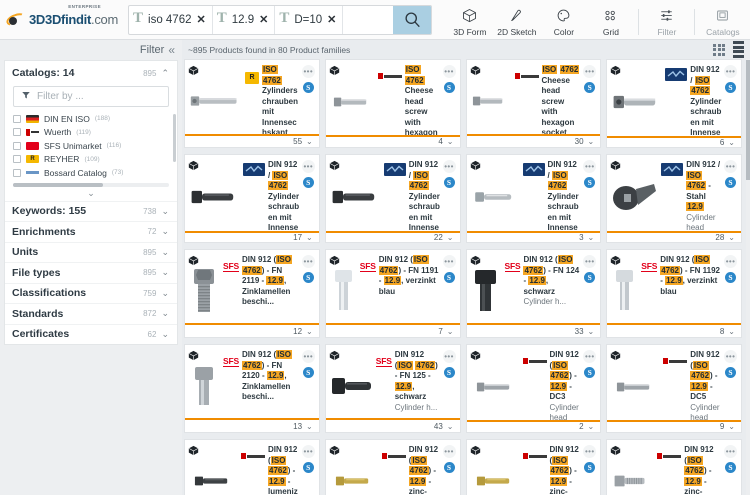 This screenshot has width=750, height=495. What do you see at coordinates (91, 293) in the screenshot?
I see `sidebar-section-classifications: Classifications 759 ⌄` at bounding box center [91, 293].